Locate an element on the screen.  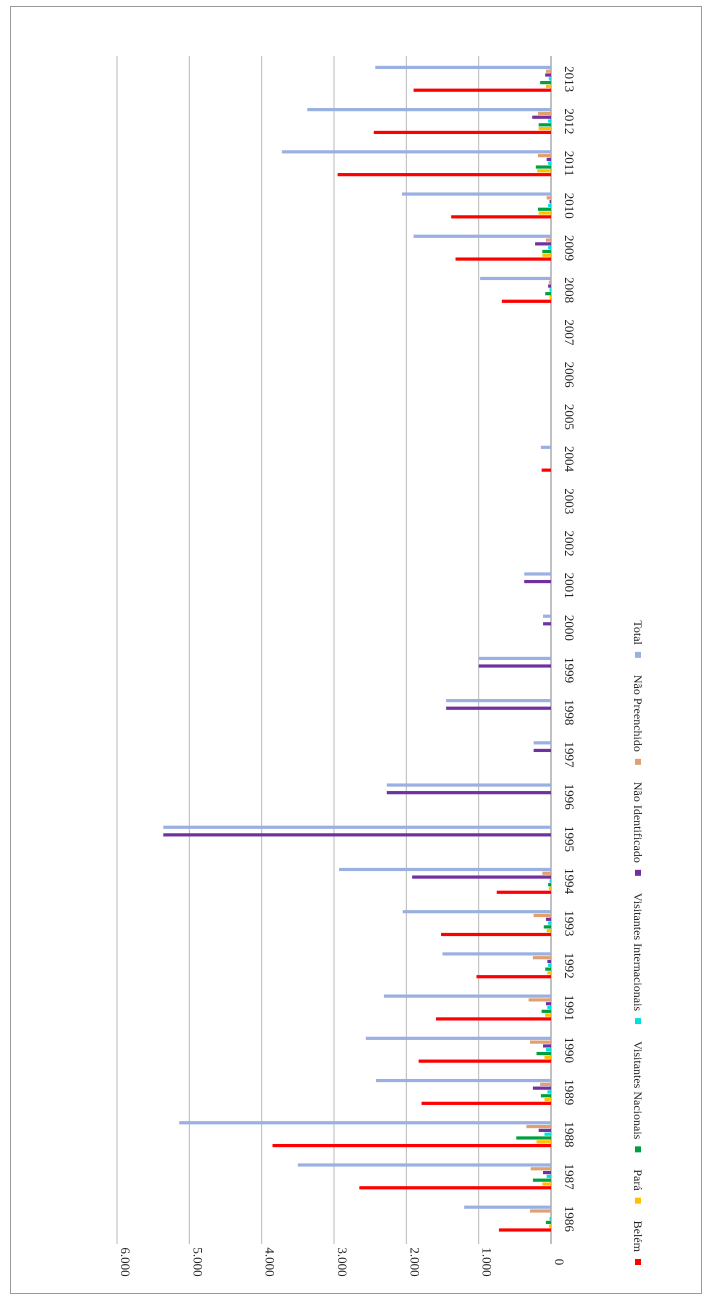
bar-nao-identificado-1994 is located at coordinates (481, 877).